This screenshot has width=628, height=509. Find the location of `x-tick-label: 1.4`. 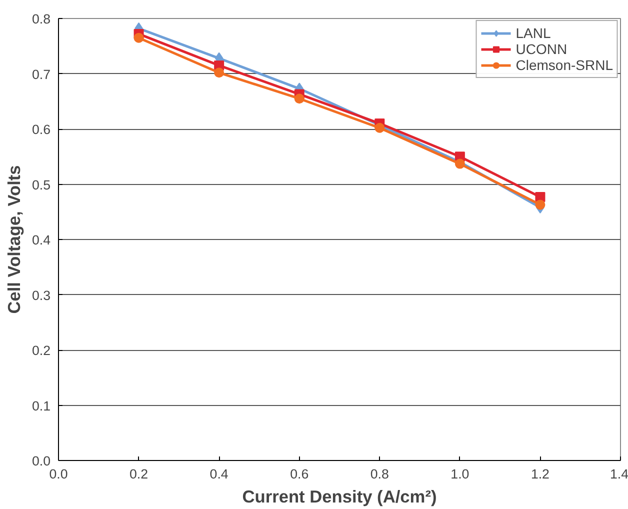

x-tick-label: 1.4 is located at coordinates (619, 474).